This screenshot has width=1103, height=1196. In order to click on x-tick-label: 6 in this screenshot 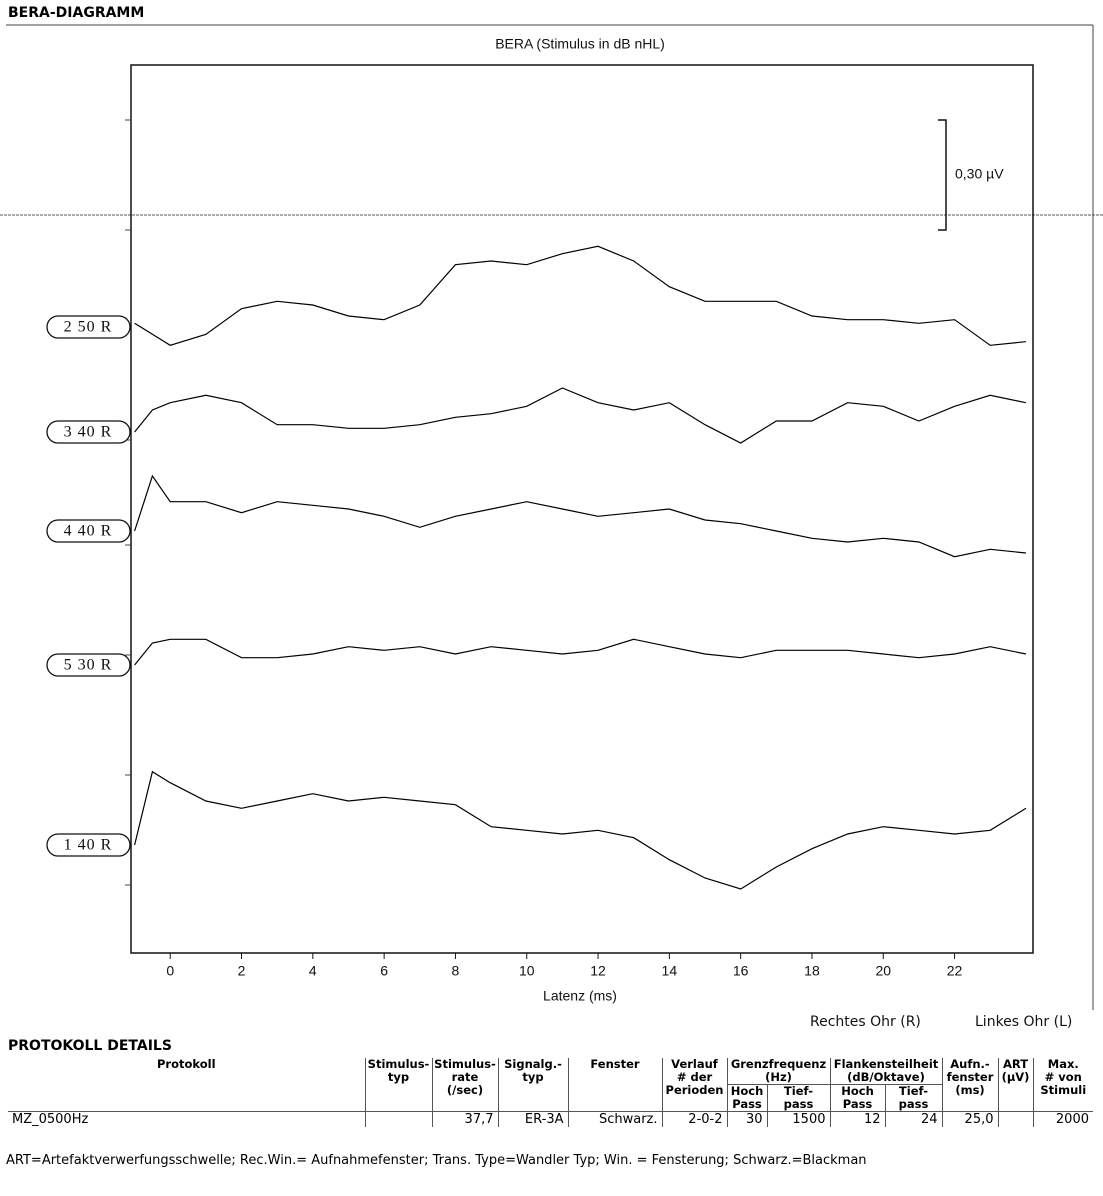, I will do `click(384, 971)`.